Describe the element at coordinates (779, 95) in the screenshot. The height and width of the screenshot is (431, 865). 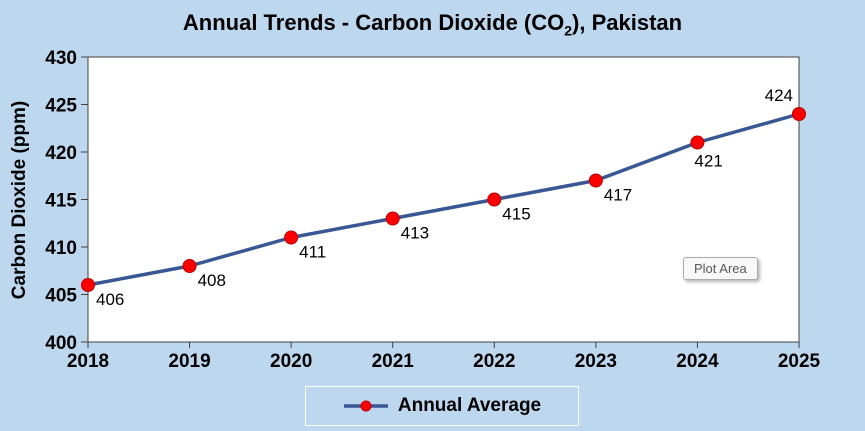
I see `data-label: 424` at that location.